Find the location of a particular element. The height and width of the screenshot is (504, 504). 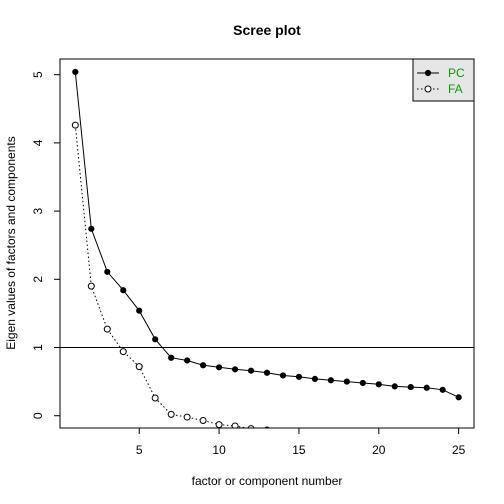

legend: PC FA is located at coordinates (443, 80).